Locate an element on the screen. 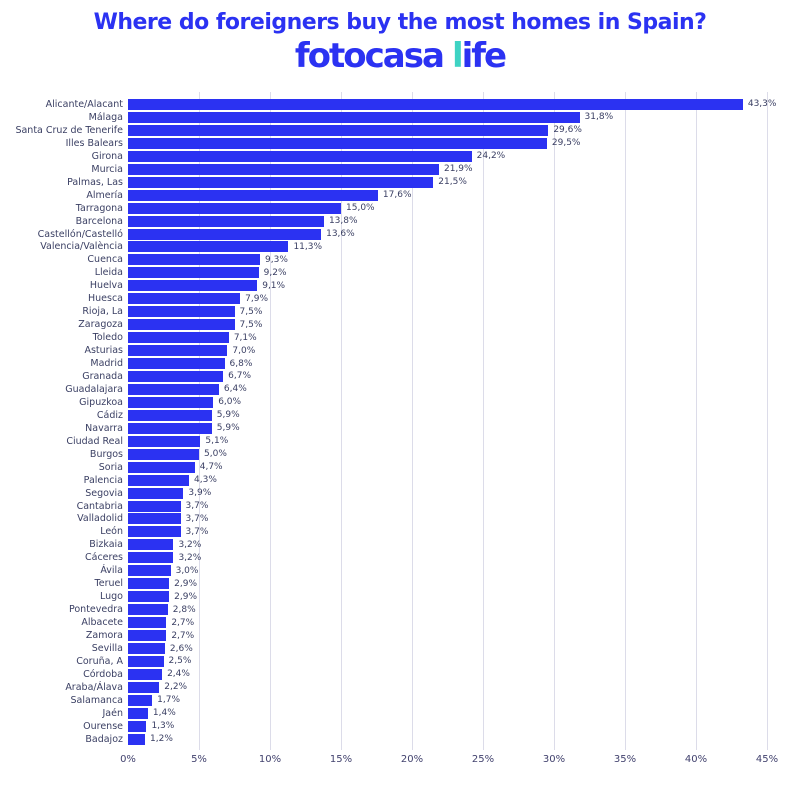  bar-row: Huelva 9,1% is located at coordinates (400, 285).